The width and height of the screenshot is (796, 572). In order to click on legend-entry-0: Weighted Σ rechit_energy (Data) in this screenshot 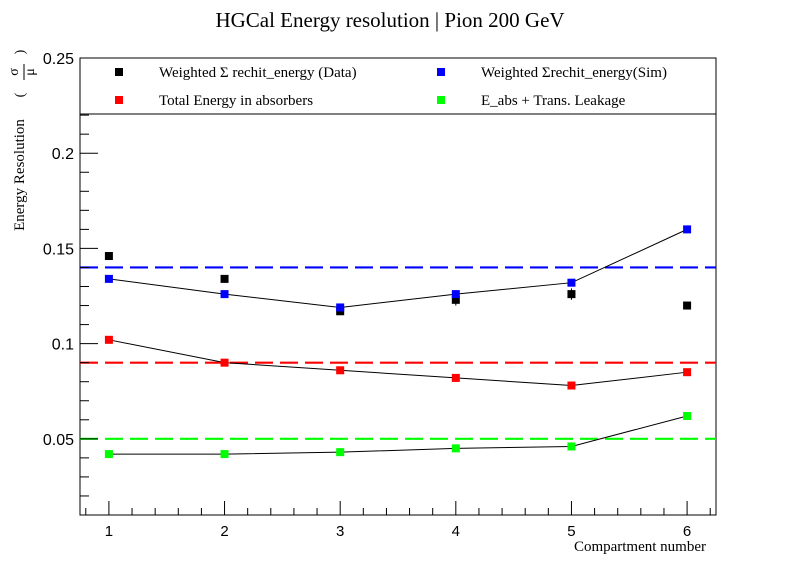, I will do `click(236, 73)`.